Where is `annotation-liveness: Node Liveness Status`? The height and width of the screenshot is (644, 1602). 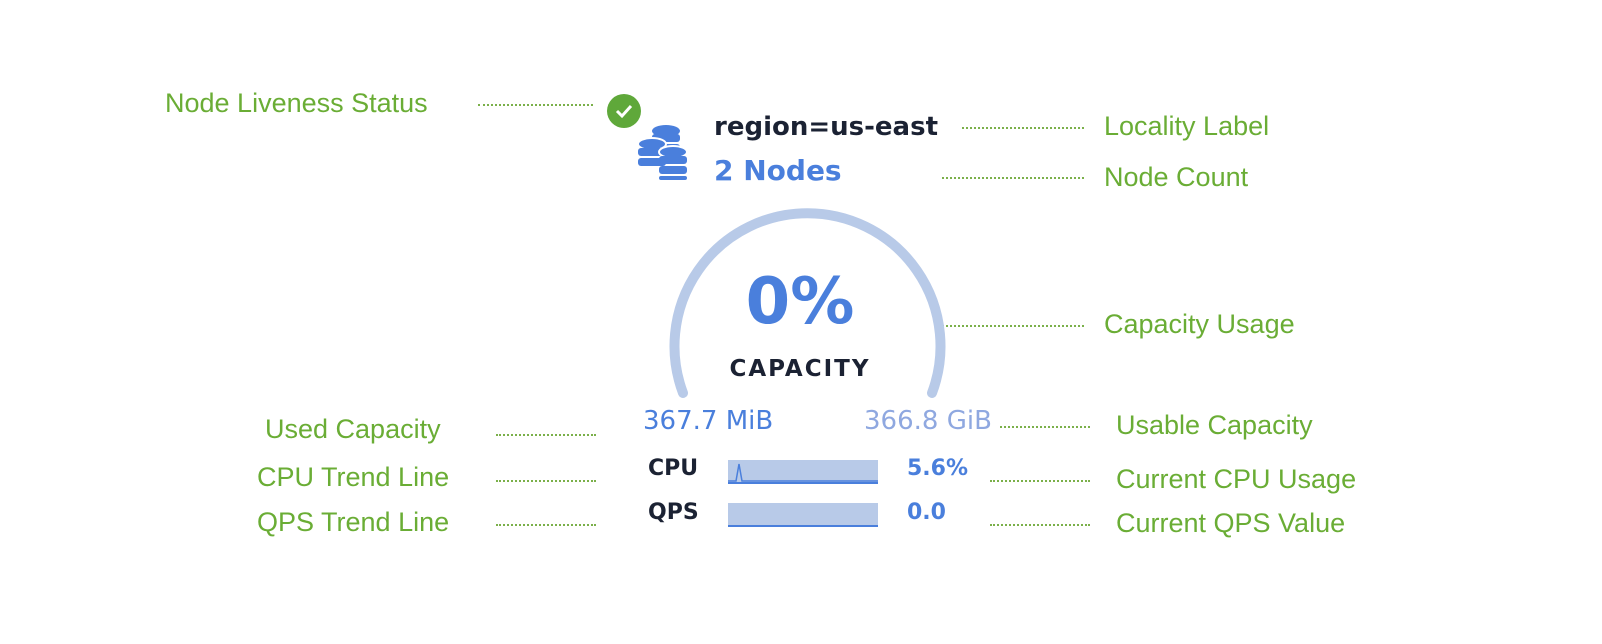 annotation-liveness: Node Liveness Status is located at coordinates (296, 103).